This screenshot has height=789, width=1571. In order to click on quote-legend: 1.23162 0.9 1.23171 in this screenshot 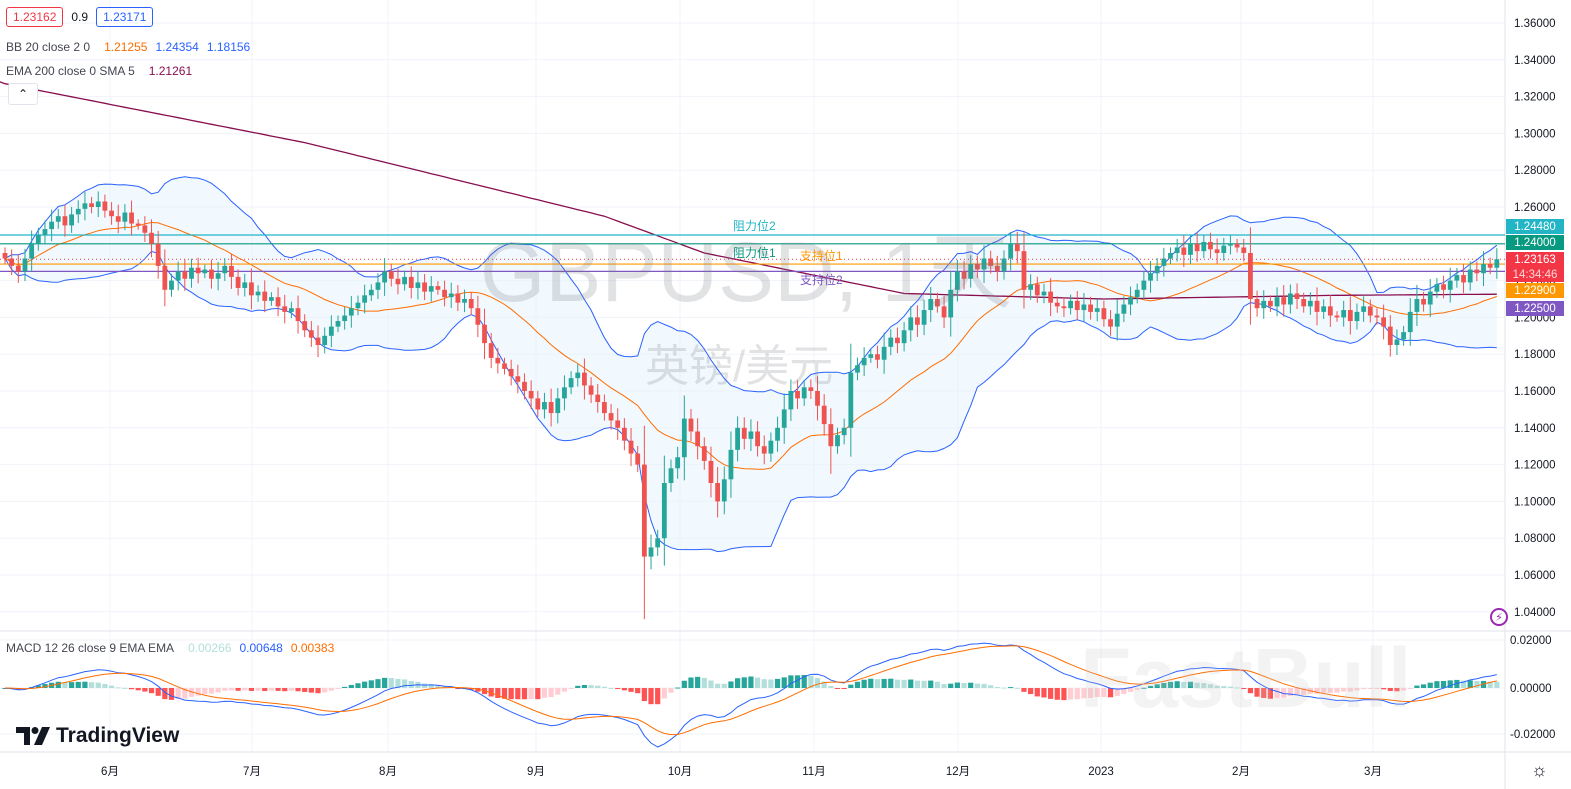, I will do `click(80, 17)`.